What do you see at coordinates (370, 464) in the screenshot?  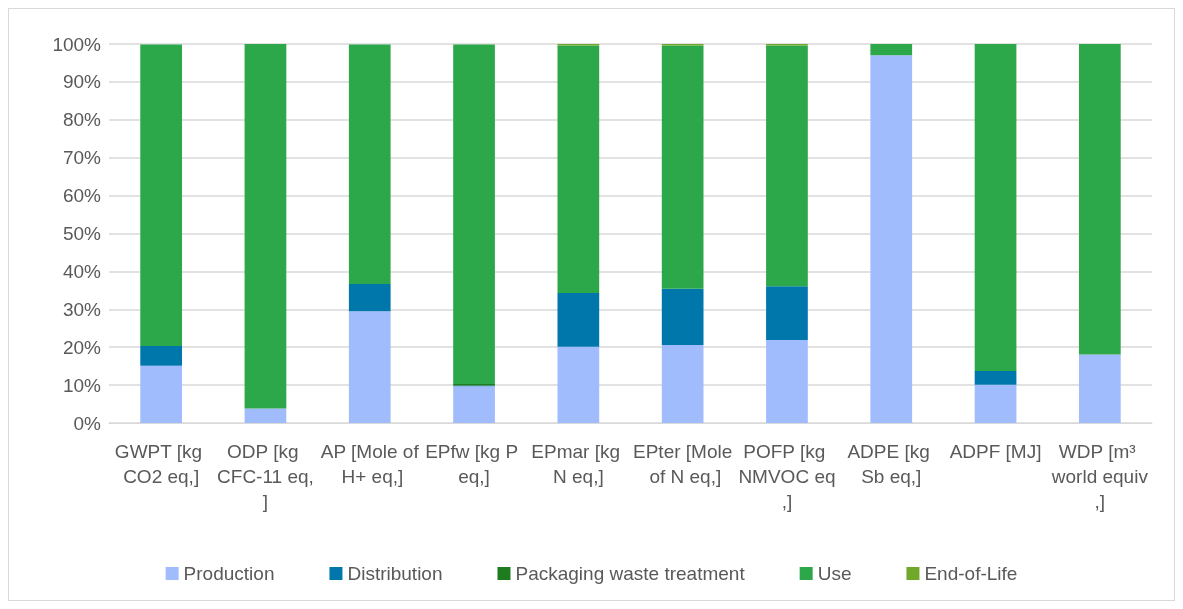 I see `x-tick-label: AP [Mole of H+ eq,]` at bounding box center [370, 464].